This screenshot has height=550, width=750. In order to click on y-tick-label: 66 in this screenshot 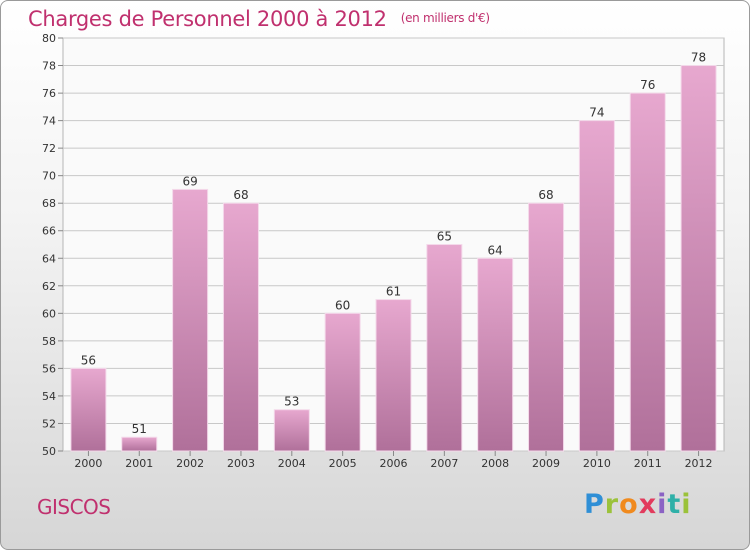, I will do `click(49, 231)`.